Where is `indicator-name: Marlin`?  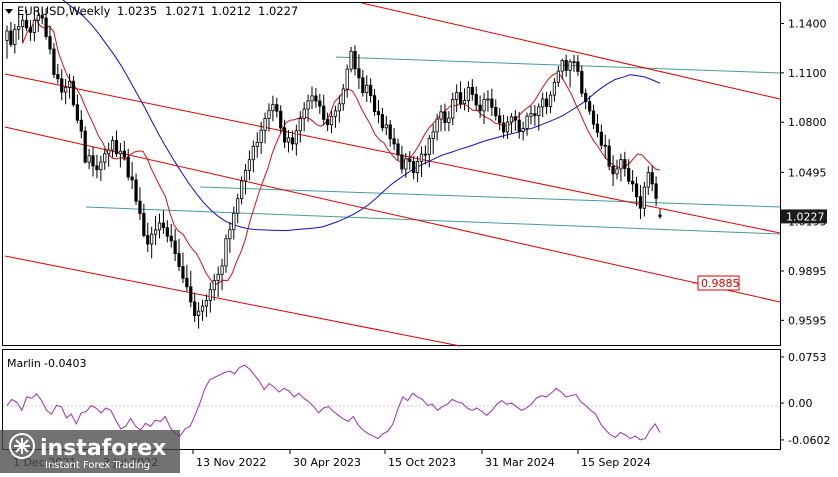 indicator-name: Marlin is located at coordinates (24, 363).